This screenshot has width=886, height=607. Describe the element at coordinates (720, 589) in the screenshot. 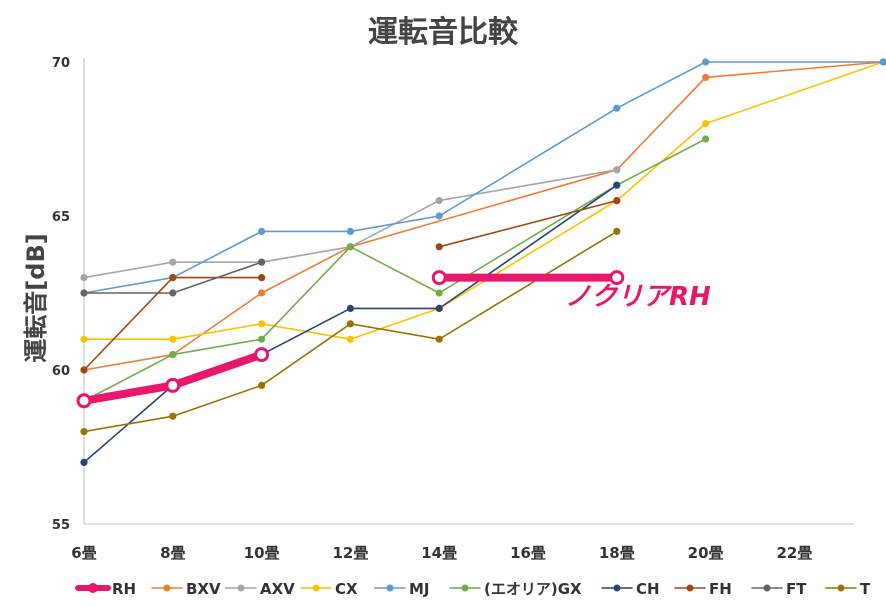

I see `legend-label: FH` at that location.